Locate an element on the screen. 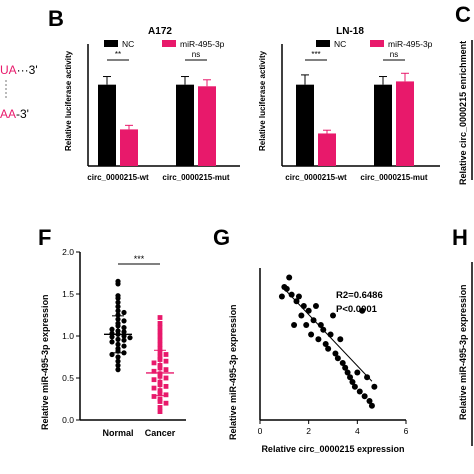  chart-f-tick-label: 2.0 is located at coordinates (68, 252).